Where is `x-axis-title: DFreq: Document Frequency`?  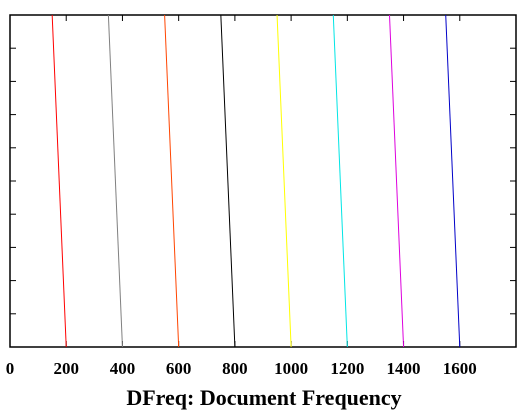 x-axis-title: DFreq: Document Frequency is located at coordinates (263, 397).